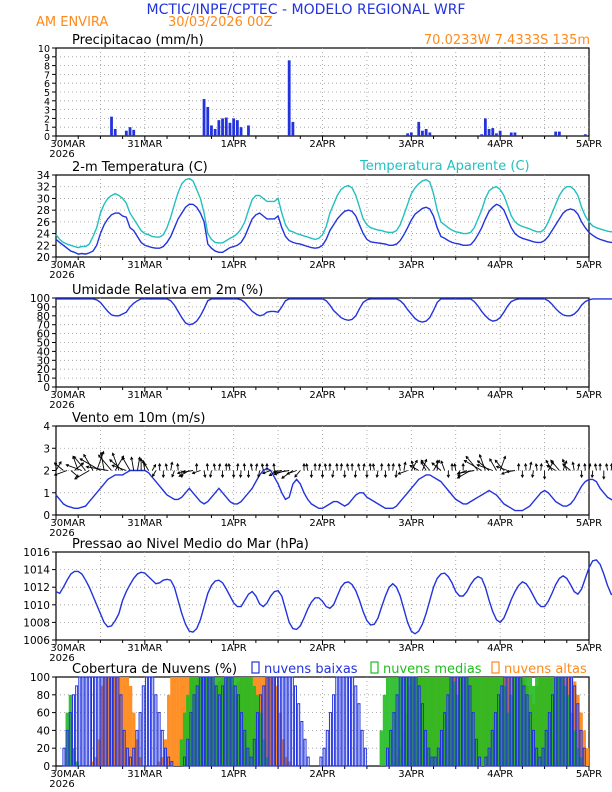 Image resolution: width=612 pixels, height=792 pixels. I want to click on x-tick-label: 1APR, so click(234, 774).